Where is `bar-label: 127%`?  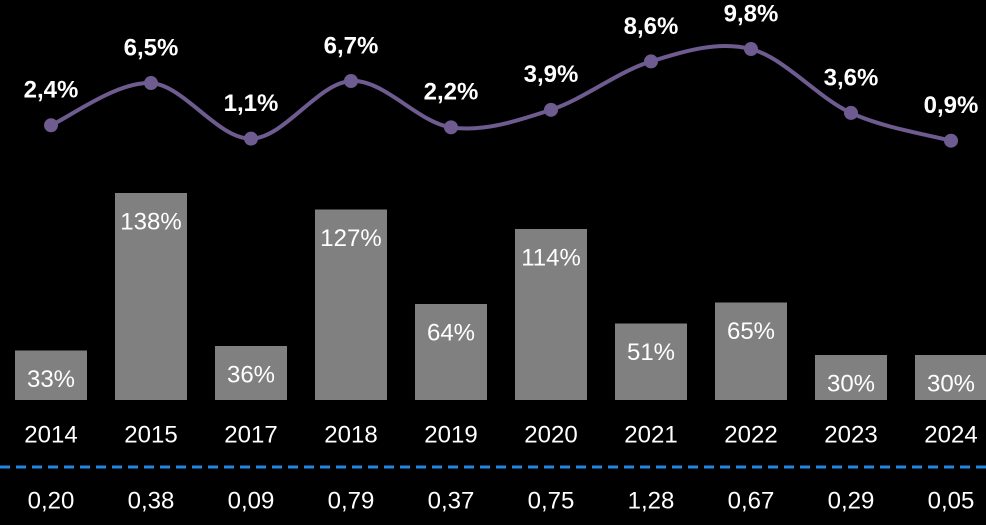 bar-label: 127% is located at coordinates (350, 238).